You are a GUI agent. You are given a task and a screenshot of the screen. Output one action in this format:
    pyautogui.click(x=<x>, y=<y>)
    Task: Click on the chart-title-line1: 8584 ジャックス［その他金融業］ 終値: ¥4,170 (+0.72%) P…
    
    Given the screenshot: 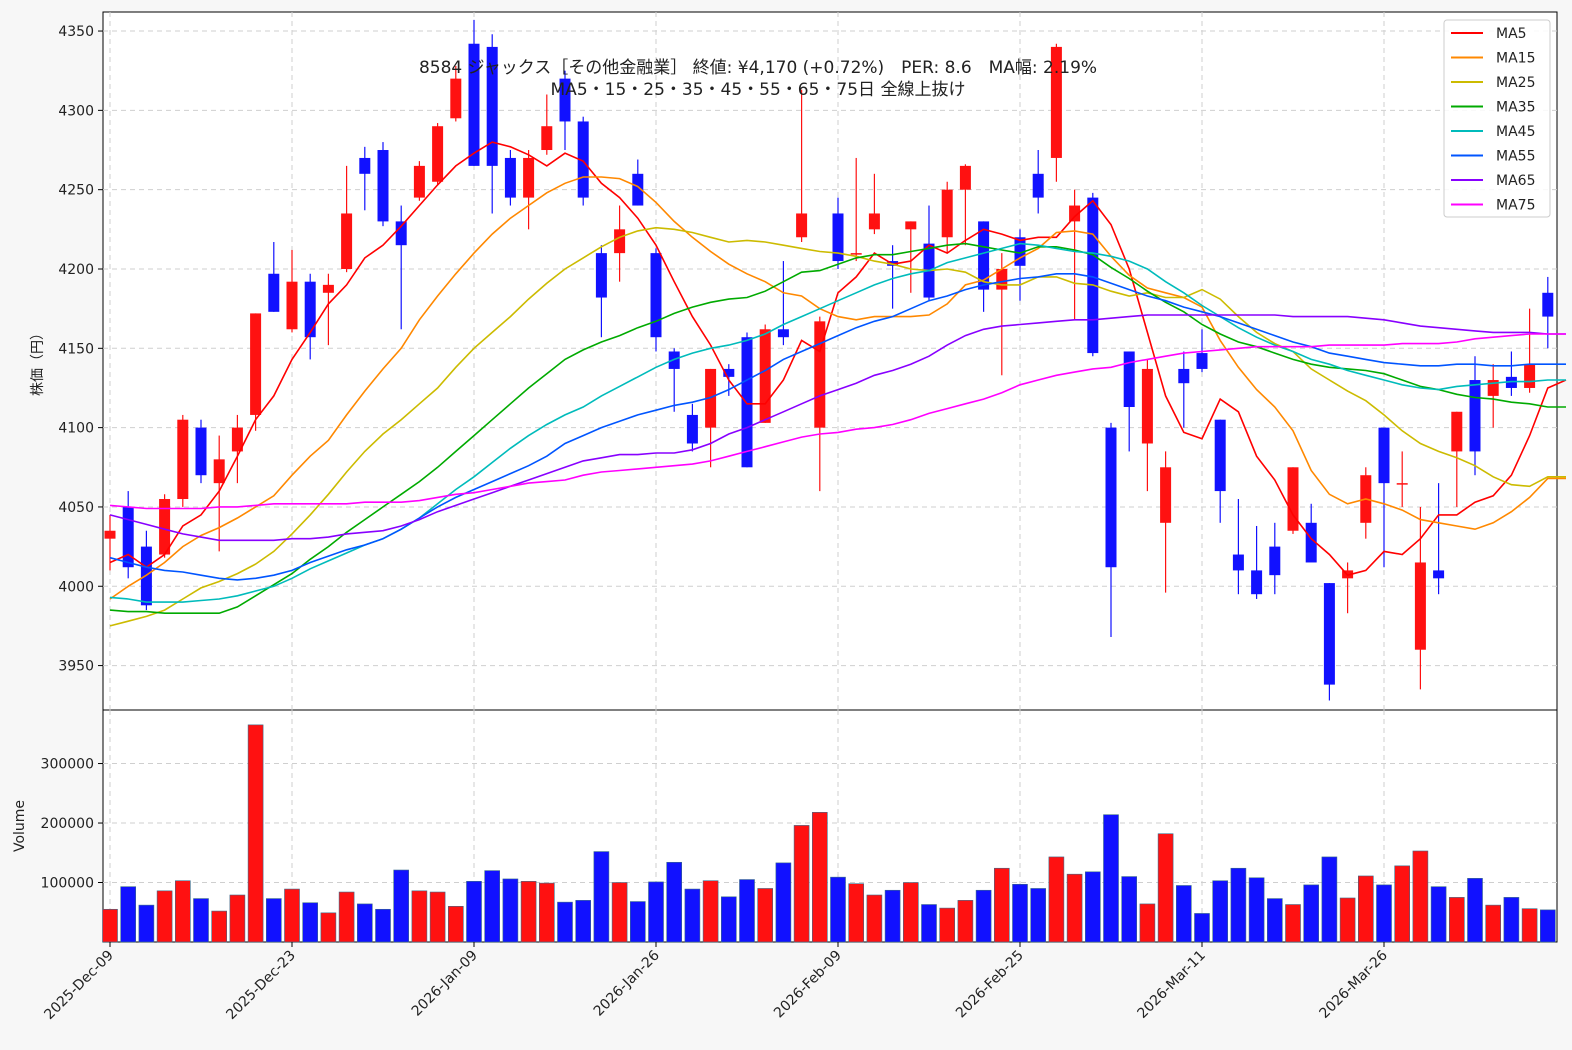 What is the action you would take?
    pyautogui.click(x=758, y=68)
    